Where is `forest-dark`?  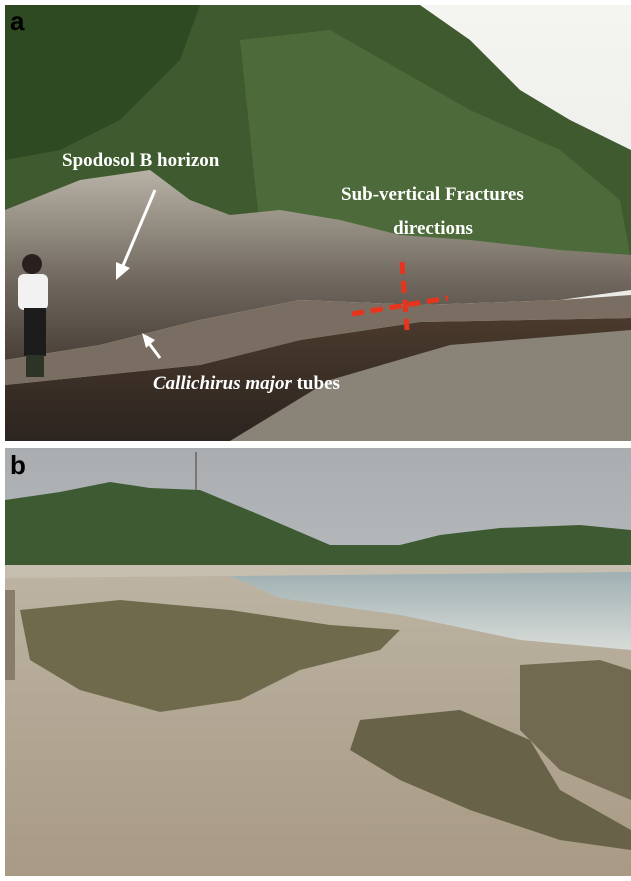 forest-dark is located at coordinates (102, 82).